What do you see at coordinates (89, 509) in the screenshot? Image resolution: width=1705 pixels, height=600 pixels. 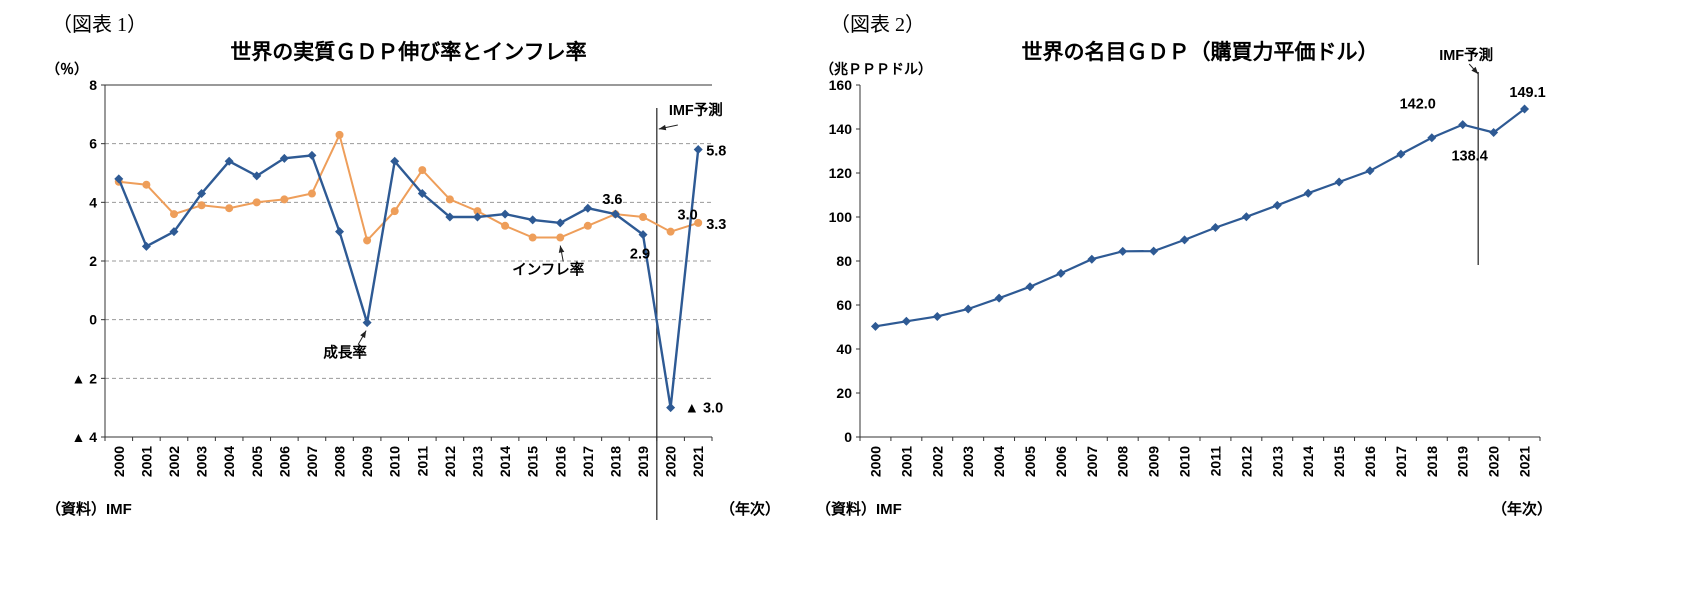 I see `figure1-source: （資料）IMF` at bounding box center [89, 509].